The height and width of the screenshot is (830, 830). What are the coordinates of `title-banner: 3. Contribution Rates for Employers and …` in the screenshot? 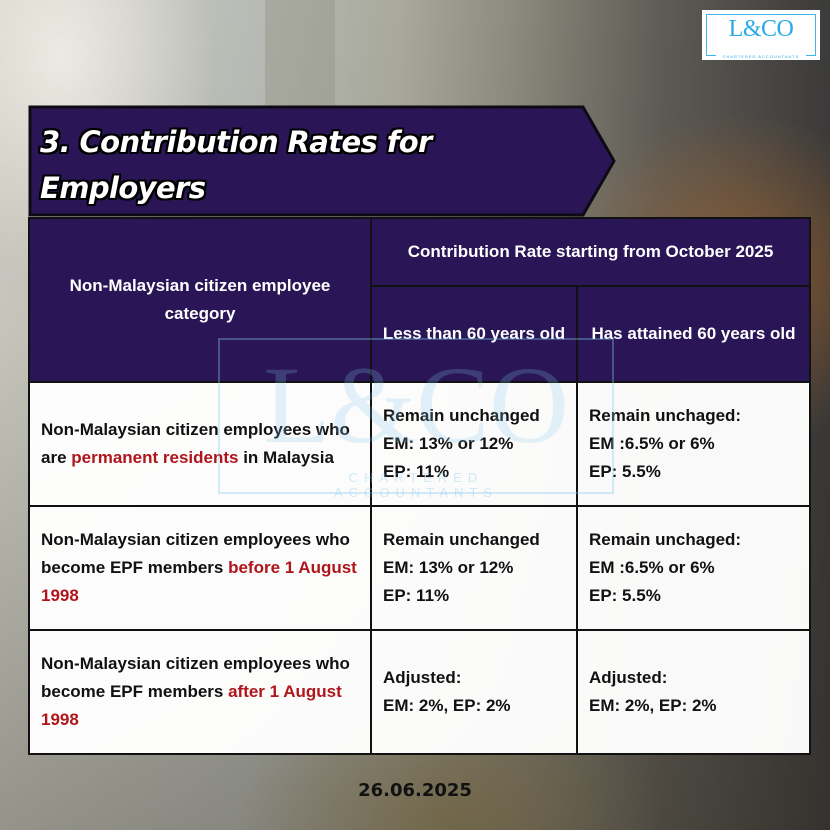 It's located at (323, 178).